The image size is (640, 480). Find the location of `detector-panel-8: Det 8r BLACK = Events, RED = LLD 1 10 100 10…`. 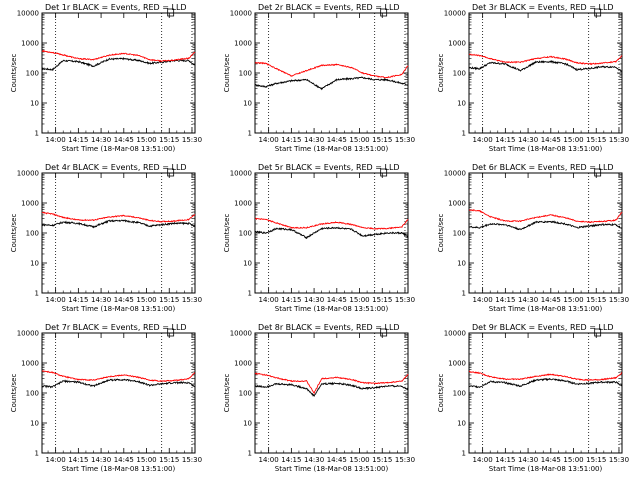

detector-panel-8: Det 8r BLACK = Events, RED = LLD 1 10 100 10… is located at coordinates (319, 400).